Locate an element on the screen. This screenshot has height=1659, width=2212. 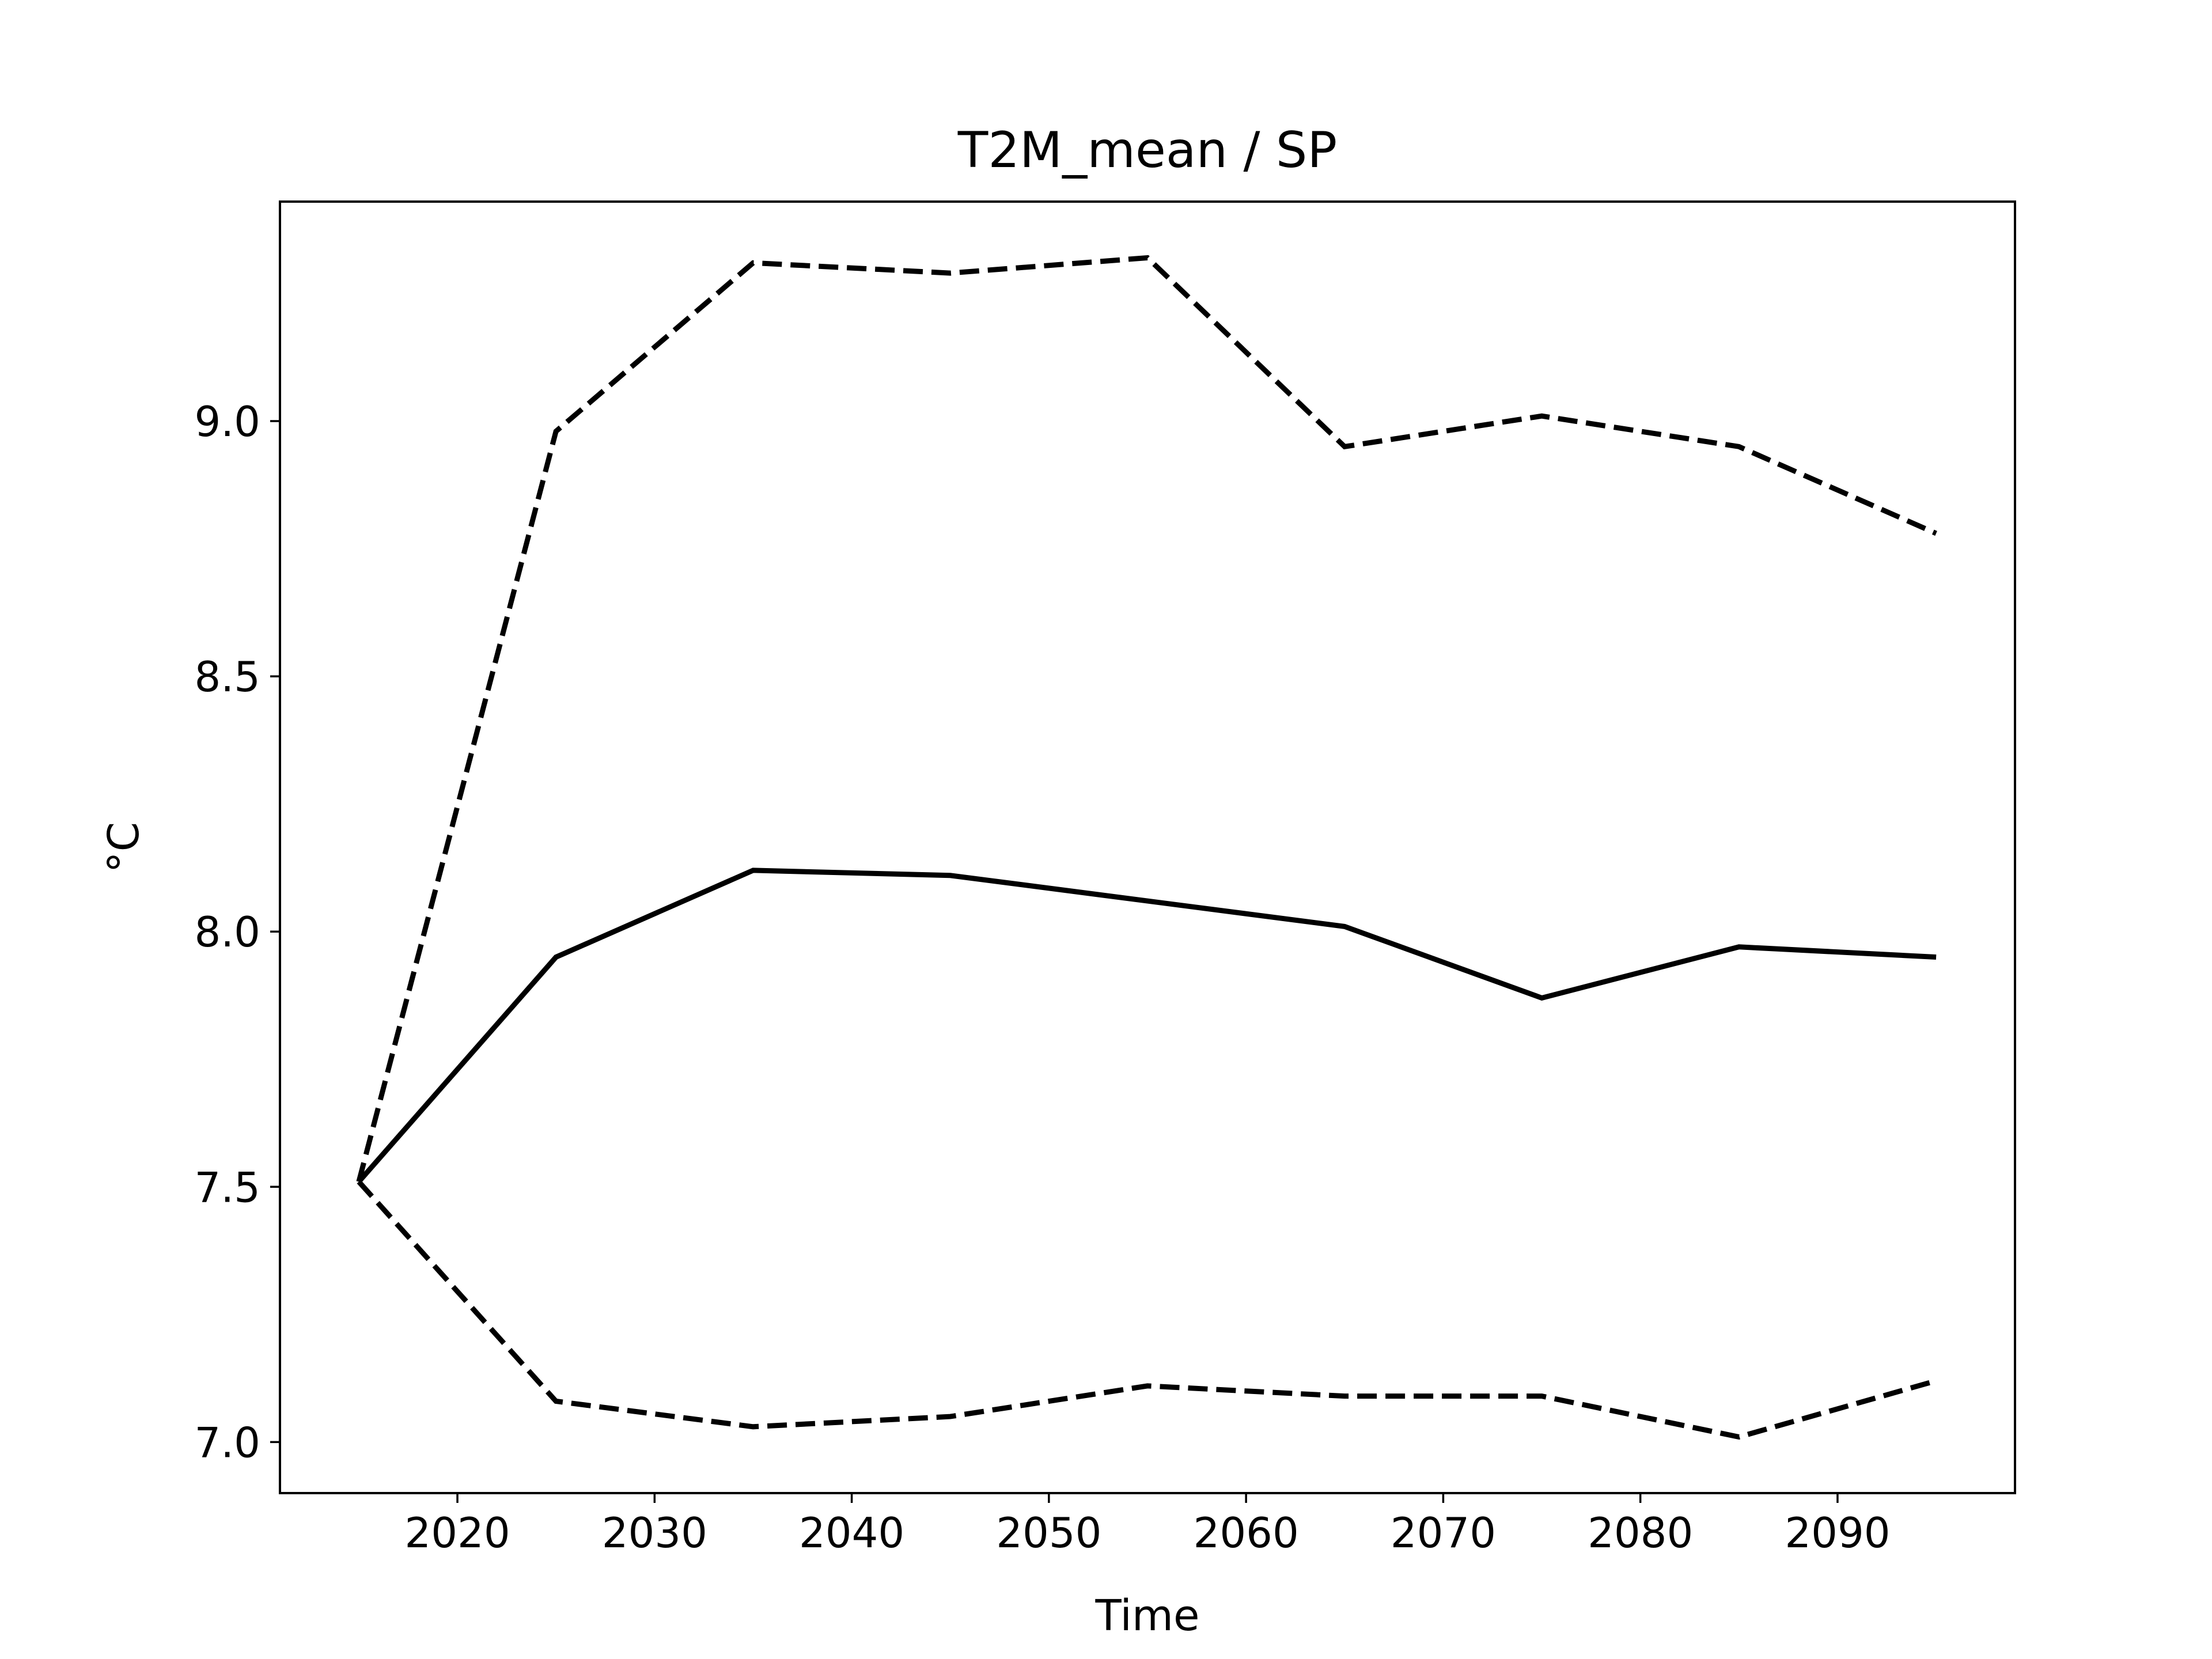
y-tick-label: 8.5 is located at coordinates (227, 677).